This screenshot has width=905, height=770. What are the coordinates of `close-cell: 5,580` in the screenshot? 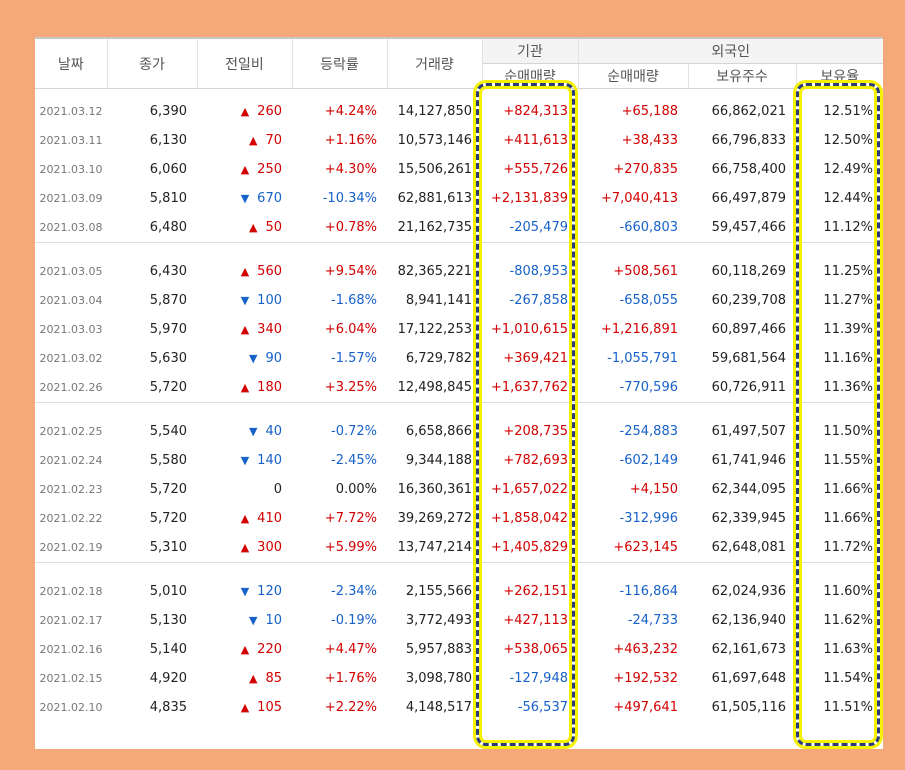 It's located at (168, 460).